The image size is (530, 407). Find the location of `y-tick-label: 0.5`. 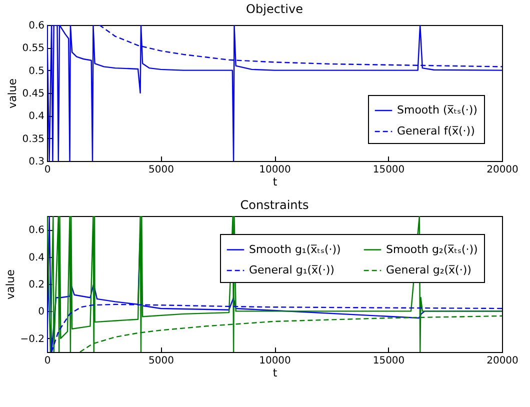

y-tick-label: 0.5 is located at coordinates (36, 71).